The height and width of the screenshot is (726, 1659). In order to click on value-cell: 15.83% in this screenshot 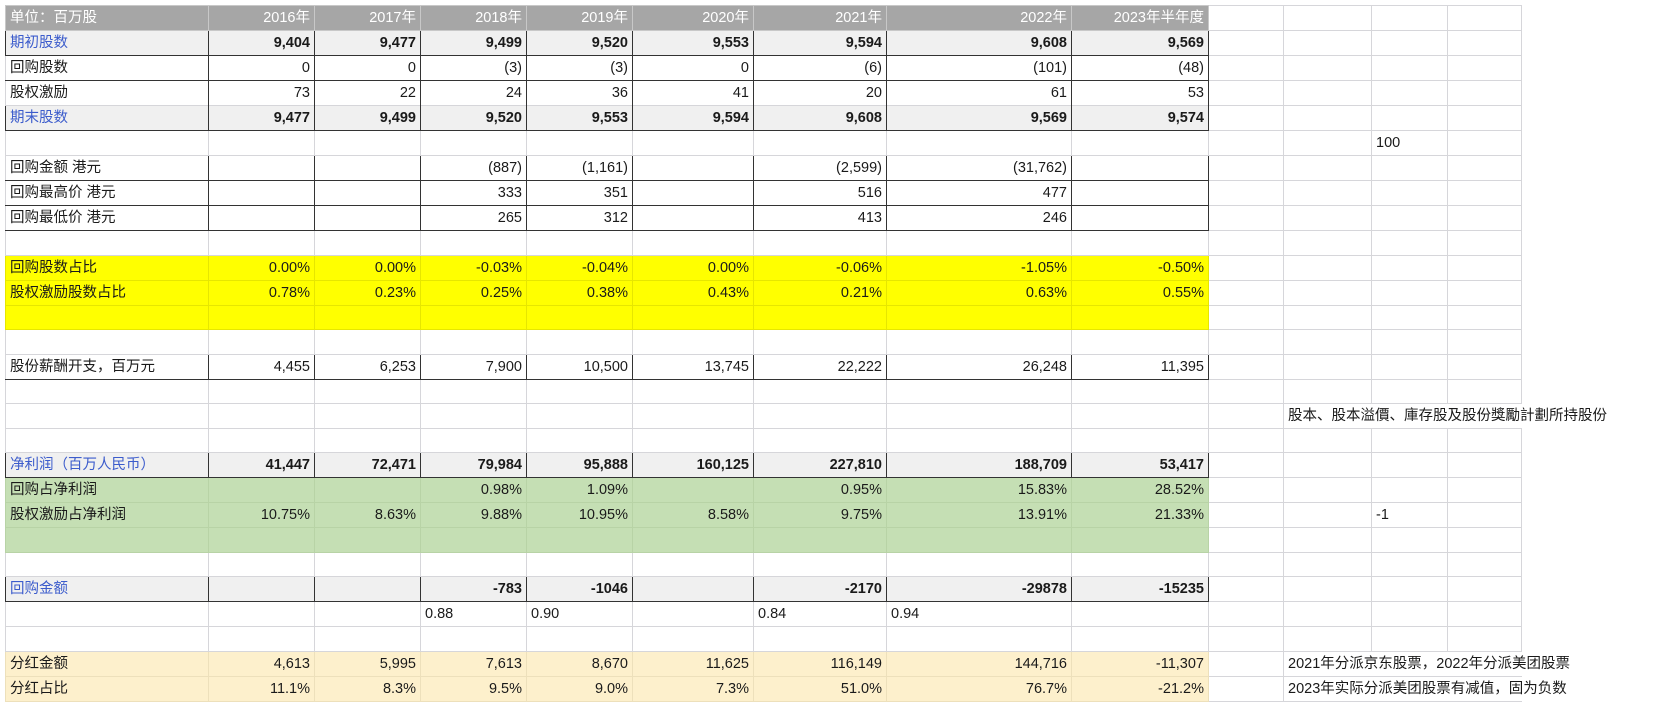, I will do `click(979, 490)`.